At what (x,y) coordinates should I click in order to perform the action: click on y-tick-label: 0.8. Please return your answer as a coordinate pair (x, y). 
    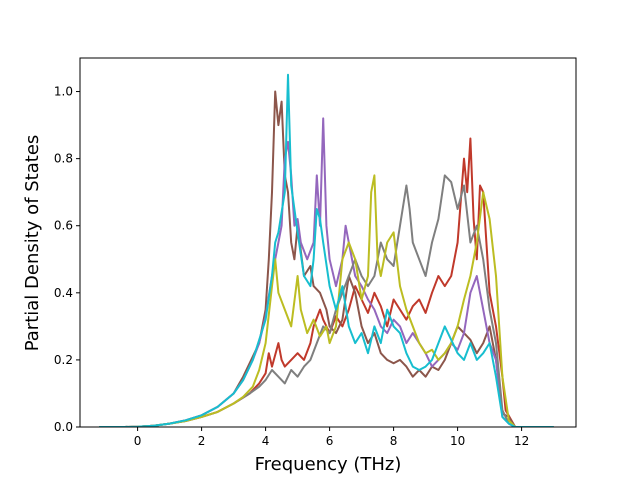
    Looking at the image, I should click on (63, 159).